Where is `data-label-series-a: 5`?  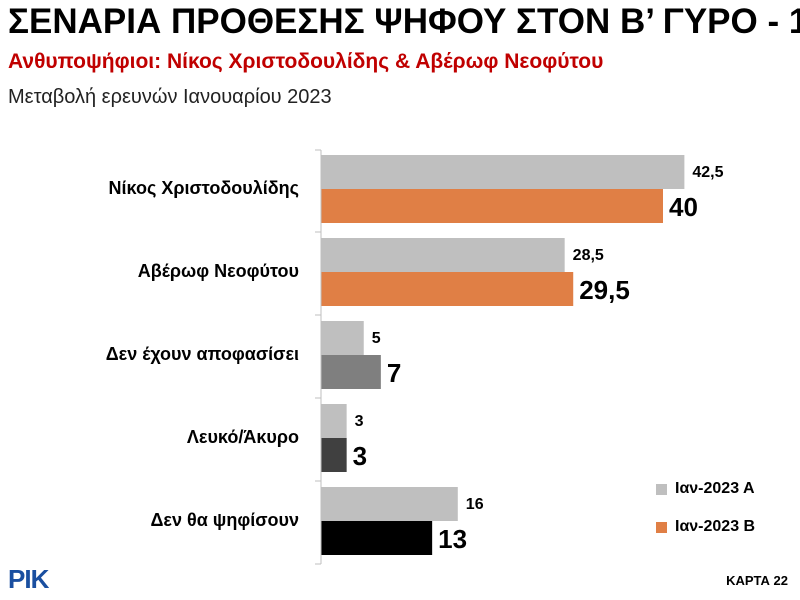 data-label-series-a: 5 is located at coordinates (376, 338).